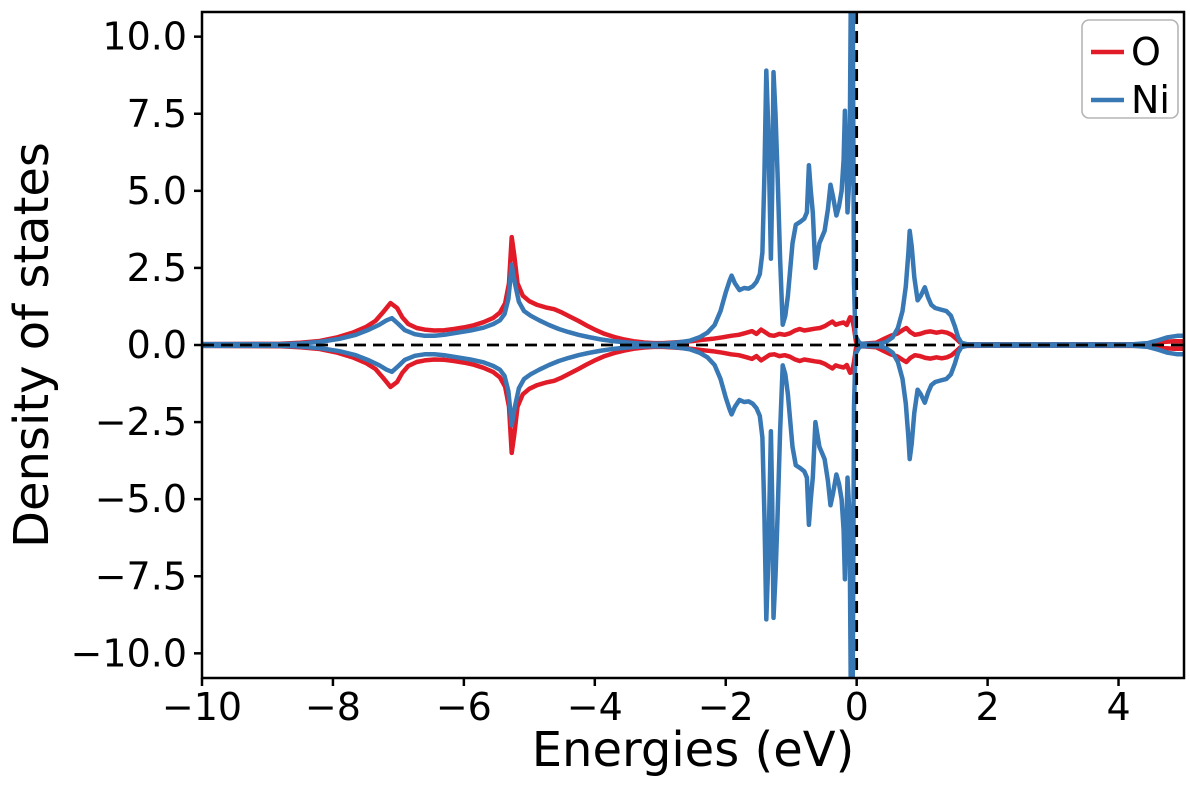 The image size is (1190, 790). I want to click on y-tick-label: 0.0, so click(157, 345).